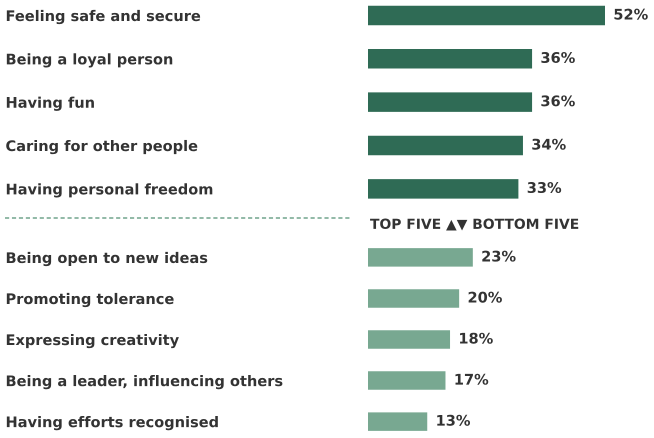  I want to click on data-label: 34%, so click(549, 144).